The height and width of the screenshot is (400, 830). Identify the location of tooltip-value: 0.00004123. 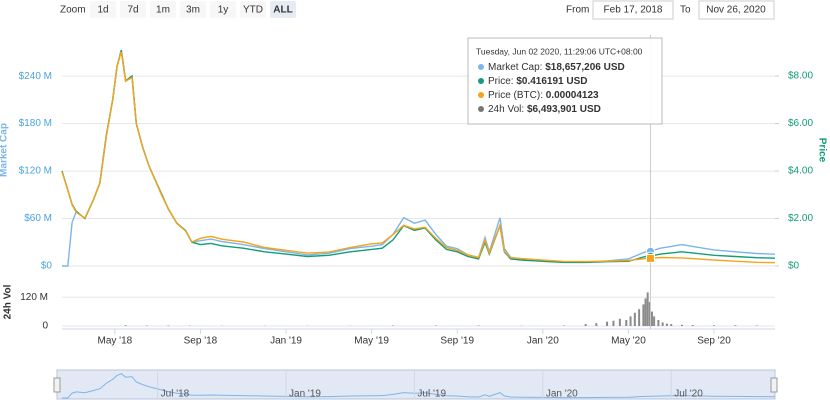
(572, 95).